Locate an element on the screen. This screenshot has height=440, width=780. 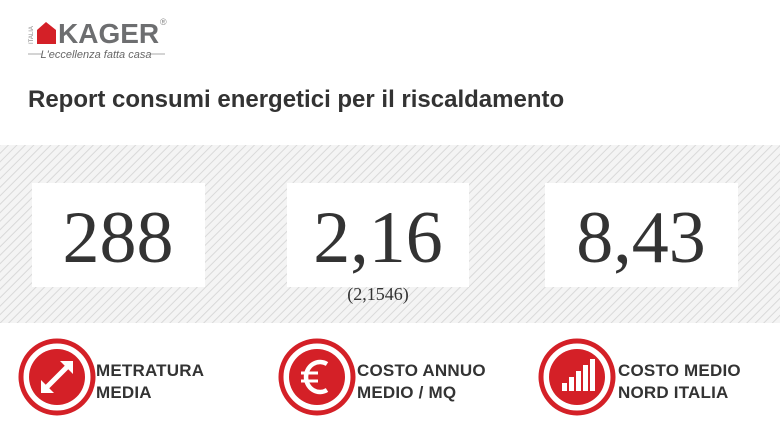
stat-value: 2,16 is located at coordinates (378, 238).